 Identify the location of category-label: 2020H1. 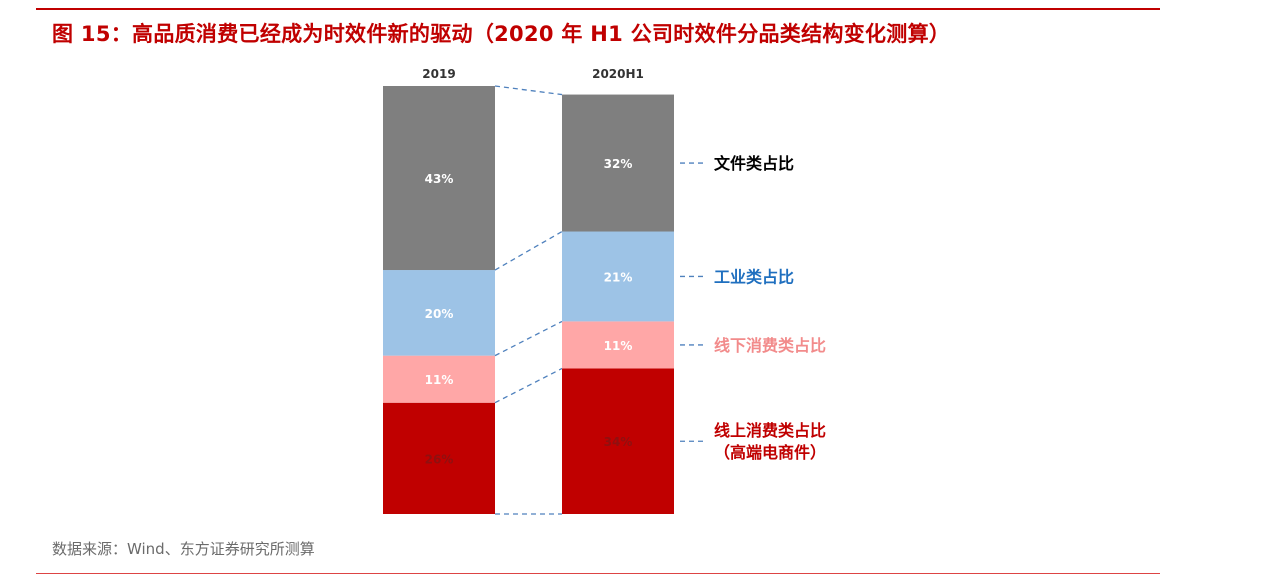
(618, 74).